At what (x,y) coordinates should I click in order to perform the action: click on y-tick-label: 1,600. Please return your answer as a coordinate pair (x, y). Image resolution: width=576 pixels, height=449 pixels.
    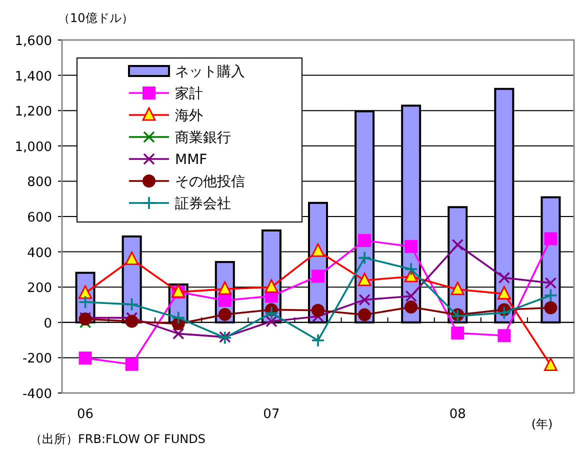
    Looking at the image, I should click on (33, 41).